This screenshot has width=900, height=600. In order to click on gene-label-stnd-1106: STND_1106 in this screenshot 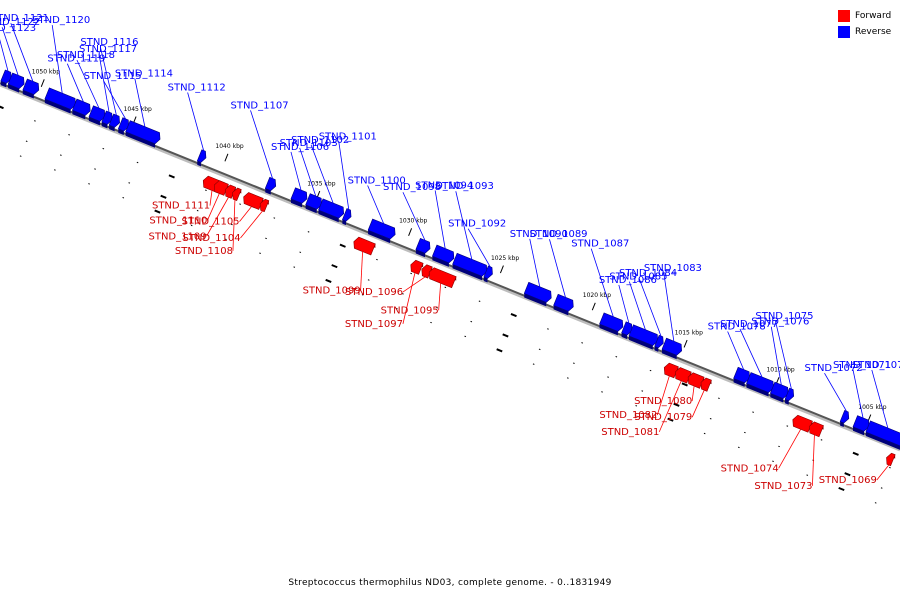, I will do `click(300, 147)`.